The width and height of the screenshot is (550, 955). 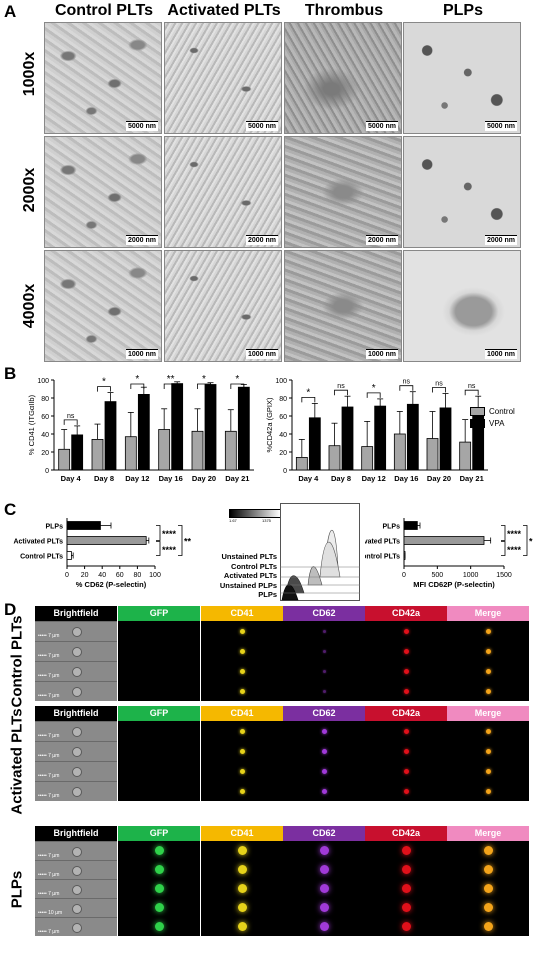 I want to click on scale-bar-label: 1000 nm, so click(x=381, y=354).